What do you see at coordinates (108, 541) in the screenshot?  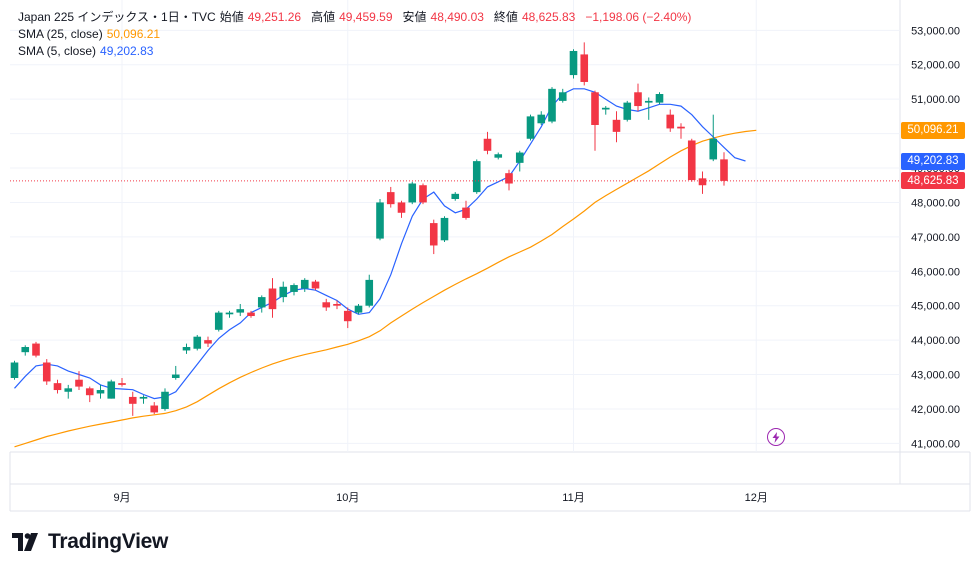 I see `brand-name: TradingView` at bounding box center [108, 541].